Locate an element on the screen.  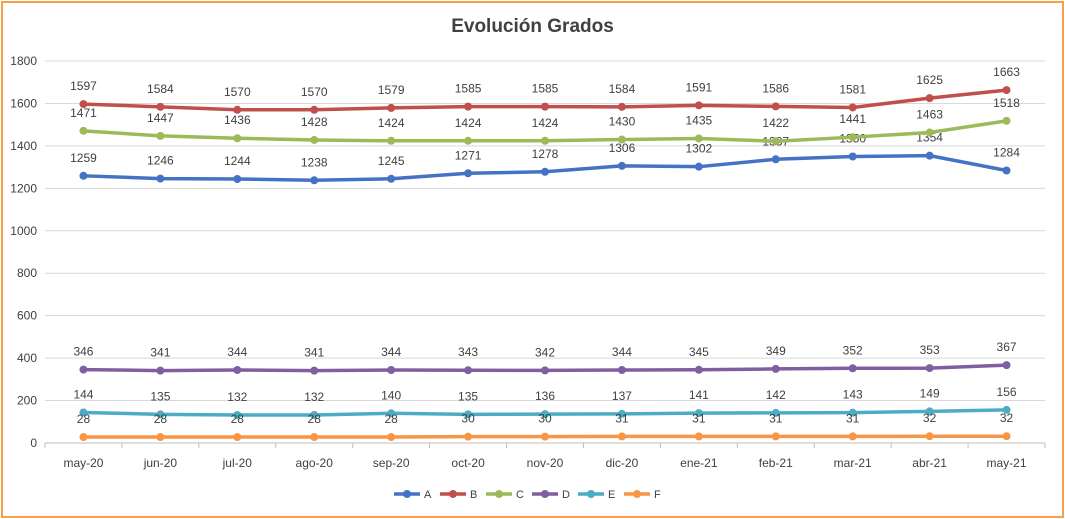
data-label-D: 367 is located at coordinates (1007, 347).